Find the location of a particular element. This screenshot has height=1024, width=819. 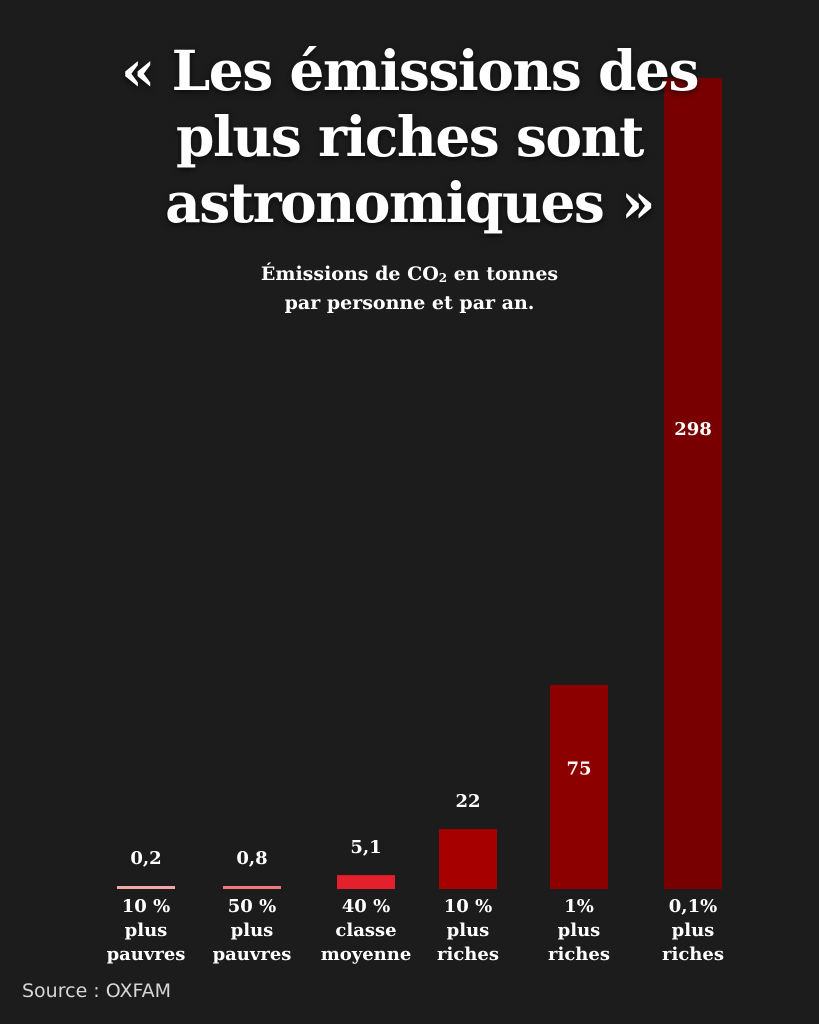

subtitle-text: en tonnes is located at coordinates (503, 274).